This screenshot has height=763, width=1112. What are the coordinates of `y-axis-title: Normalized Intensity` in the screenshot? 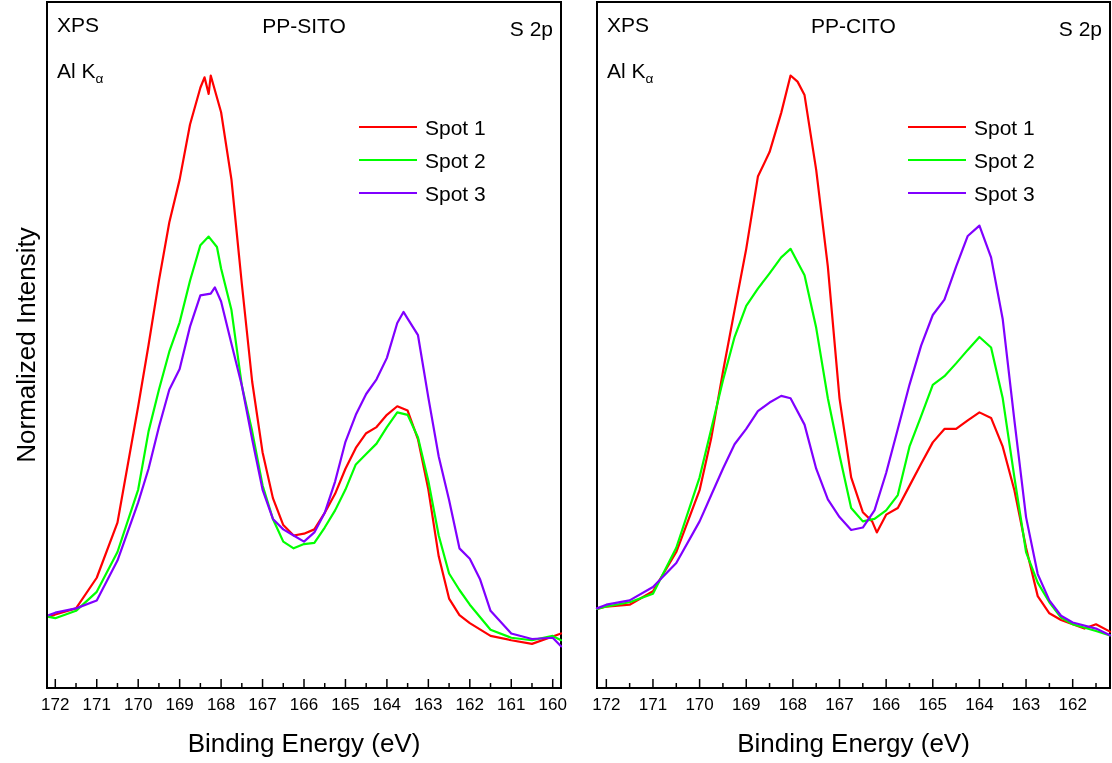 It's located at (26, 345).